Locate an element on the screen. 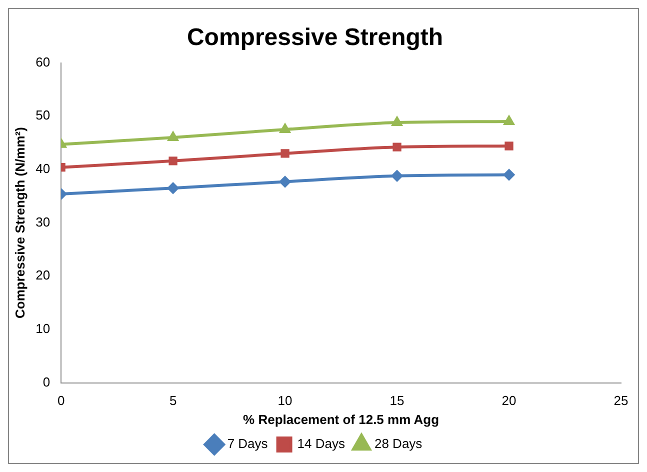 This screenshot has height=472, width=647. y-tick-label: 0 is located at coordinates (46, 382).